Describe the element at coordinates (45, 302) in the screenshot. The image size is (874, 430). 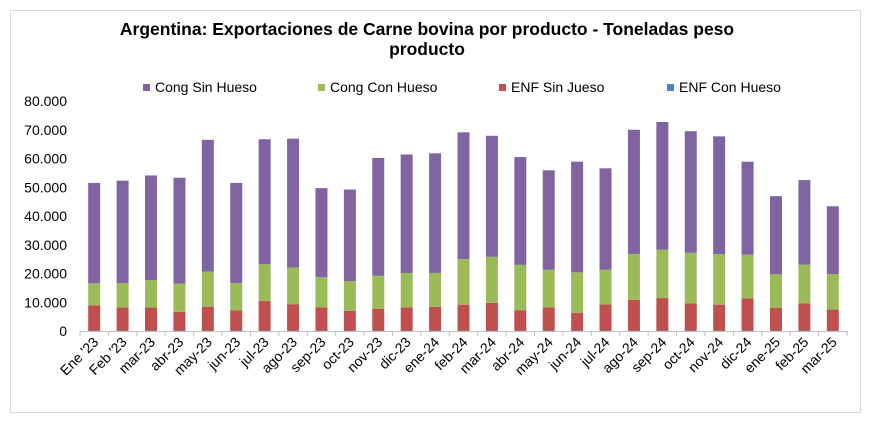
I see `y-tick-label: 10.000` at that location.